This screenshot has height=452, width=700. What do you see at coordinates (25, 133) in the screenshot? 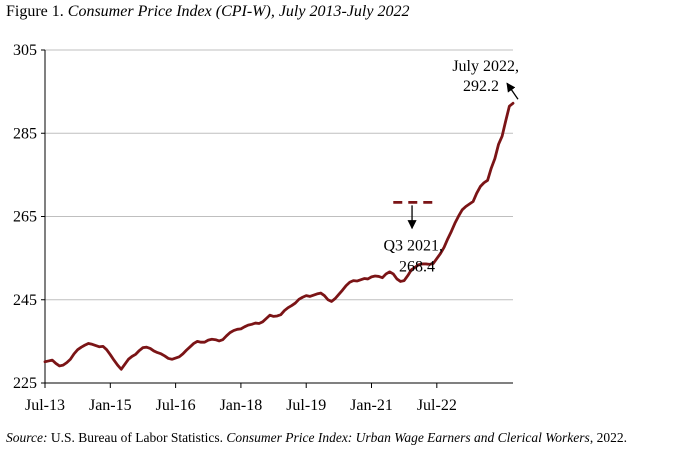
I see `y-tick-label: 285` at bounding box center [25, 133].